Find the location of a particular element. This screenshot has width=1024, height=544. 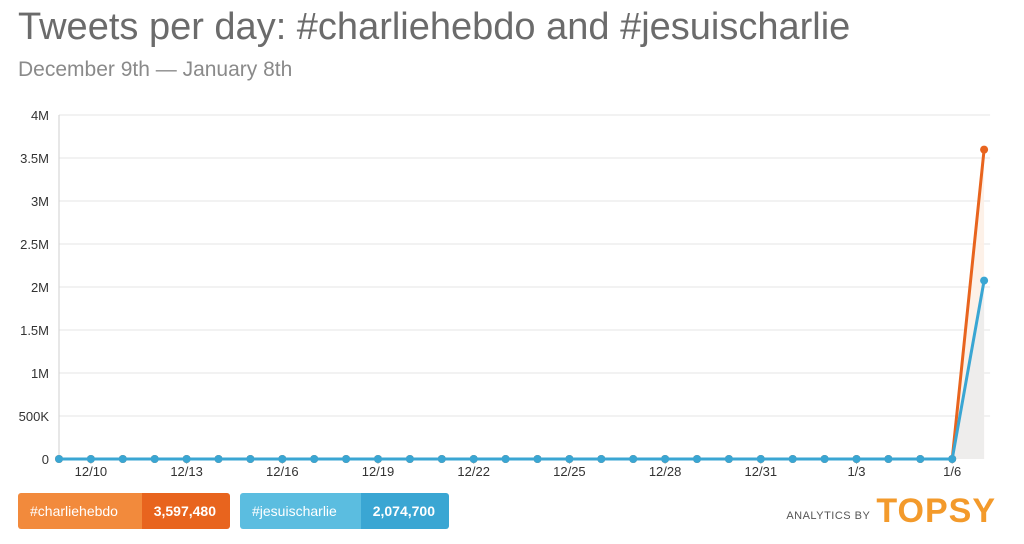

x-tick-label: 12/10 is located at coordinates (91, 471).